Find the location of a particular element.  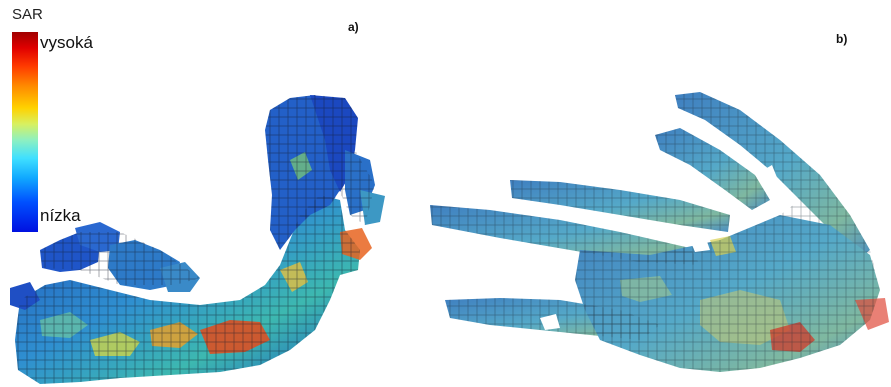

colorbar-high-label: vysoká is located at coordinates (66, 42).